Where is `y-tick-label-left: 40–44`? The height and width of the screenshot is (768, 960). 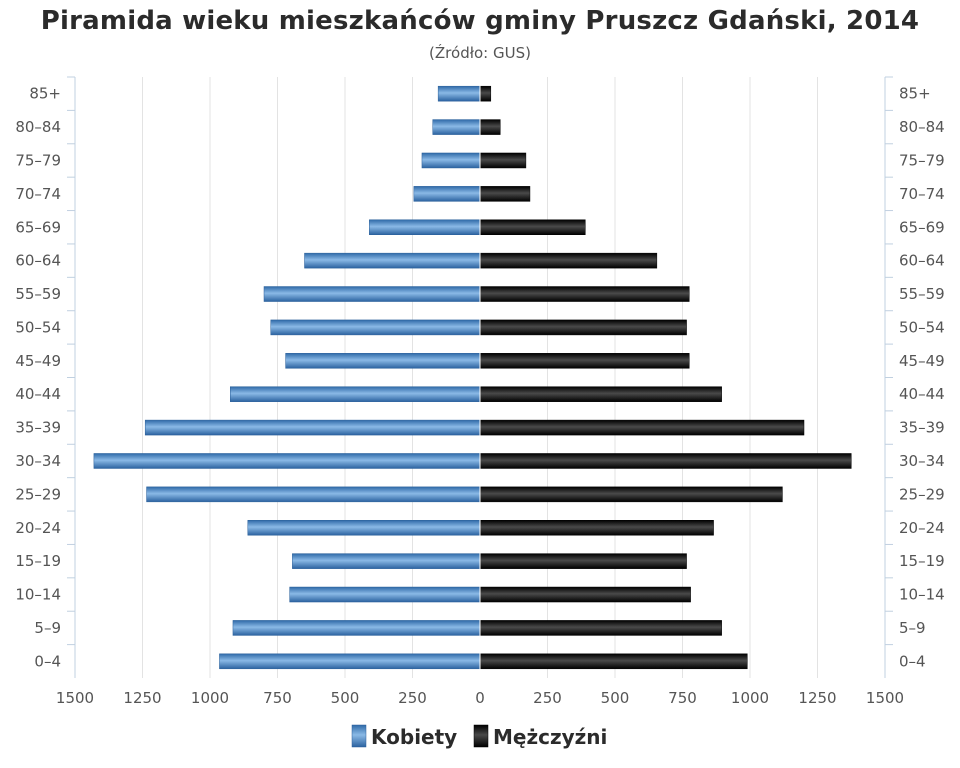 y-tick-label-left: 40–44 is located at coordinates (38, 394).